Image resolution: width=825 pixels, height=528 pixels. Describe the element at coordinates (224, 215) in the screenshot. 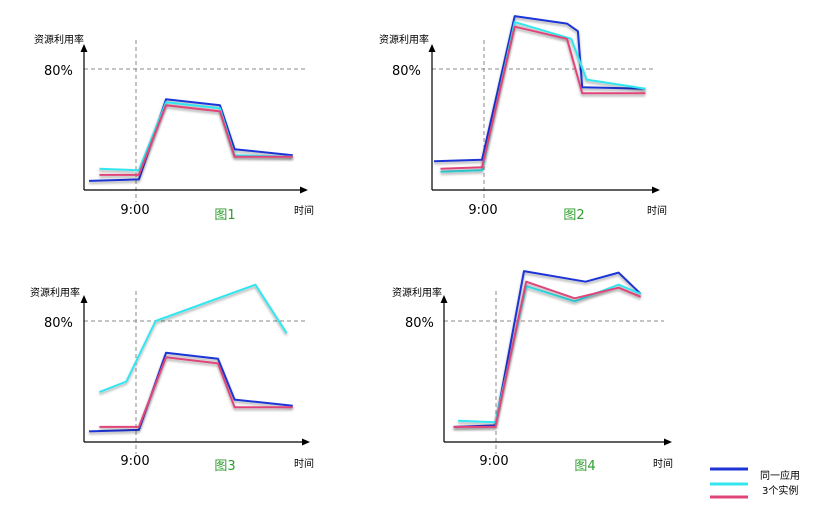

I see `figure-caption: 图1` at that location.